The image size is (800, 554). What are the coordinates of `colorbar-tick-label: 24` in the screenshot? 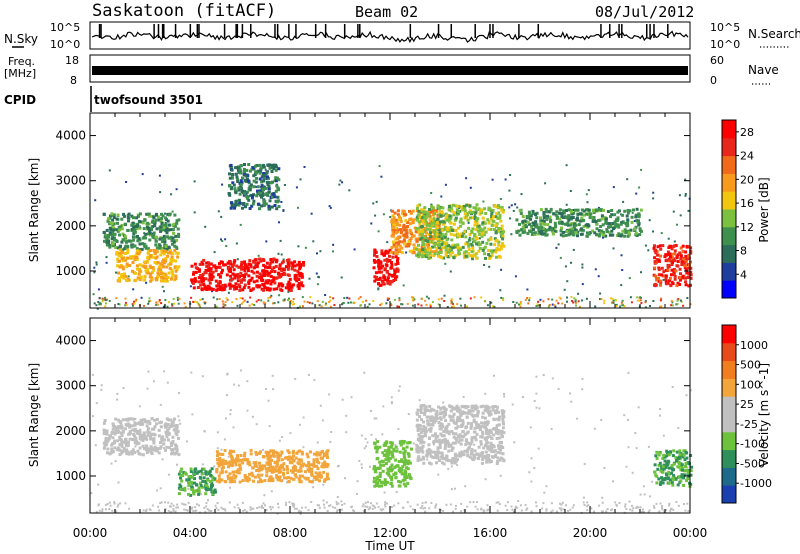 It's located at (747, 156).